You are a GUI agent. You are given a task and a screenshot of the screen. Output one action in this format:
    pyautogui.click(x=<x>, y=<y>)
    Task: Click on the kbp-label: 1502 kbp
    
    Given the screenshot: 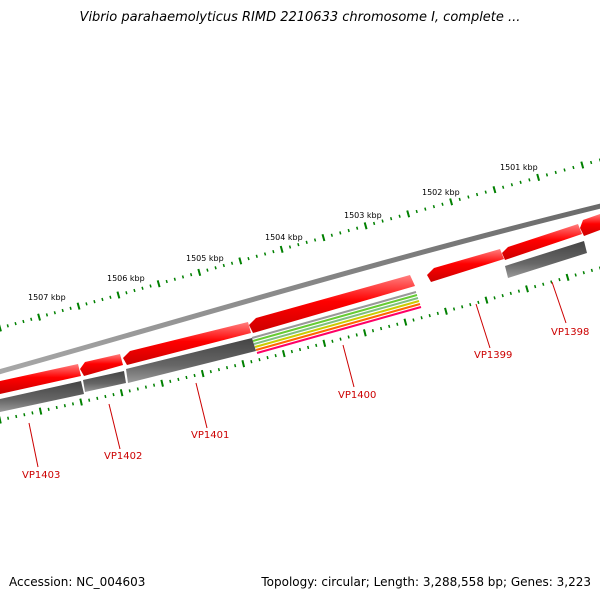 What is the action you would take?
    pyautogui.click(x=441, y=192)
    